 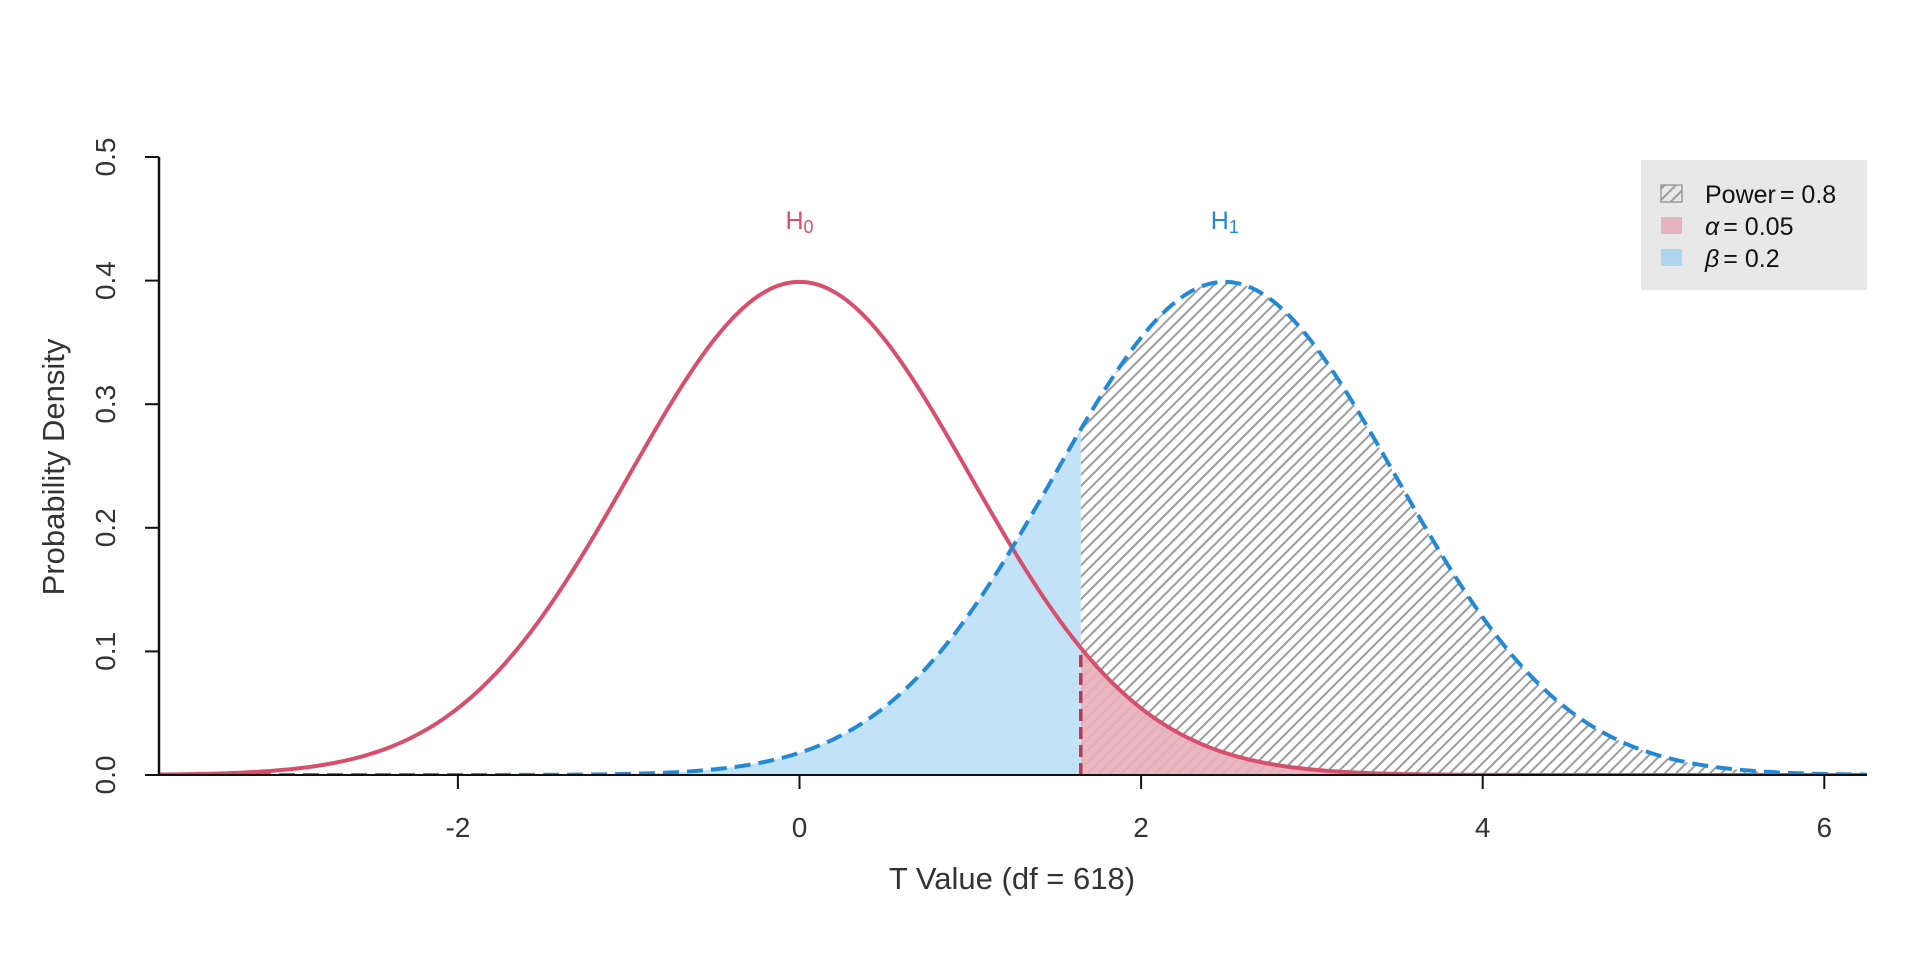 I want to click on y-tick-label: 0.0, so click(x=105, y=775).